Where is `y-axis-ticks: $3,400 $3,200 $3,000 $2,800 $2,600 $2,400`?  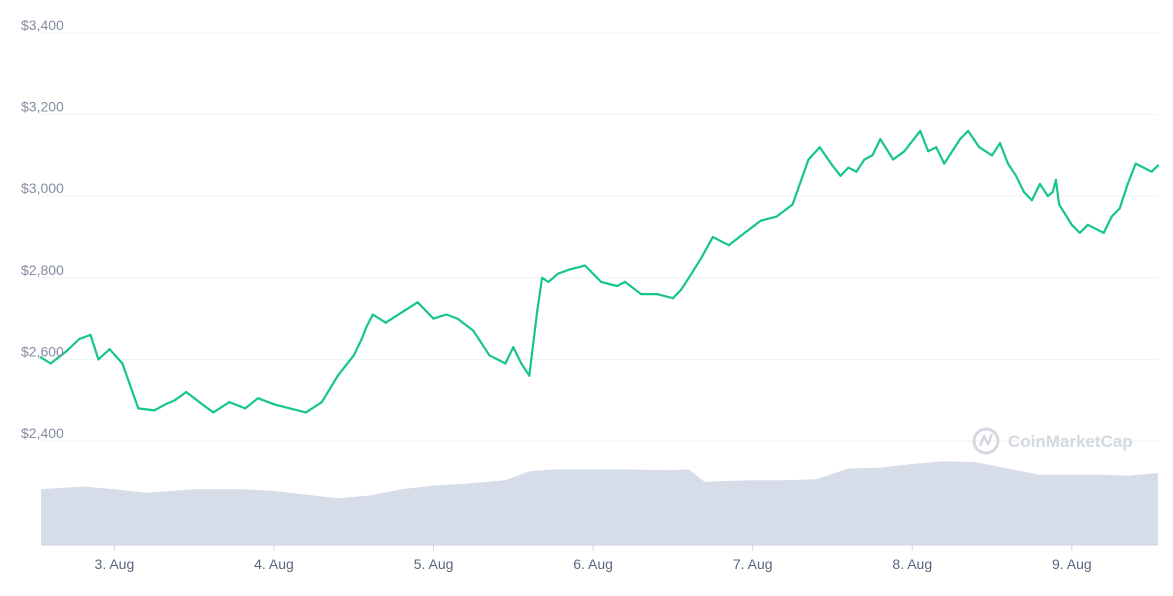 y-axis-ticks: $3,400 $3,200 $3,000 $2,800 $2,600 $2,400 is located at coordinates (42, 229).